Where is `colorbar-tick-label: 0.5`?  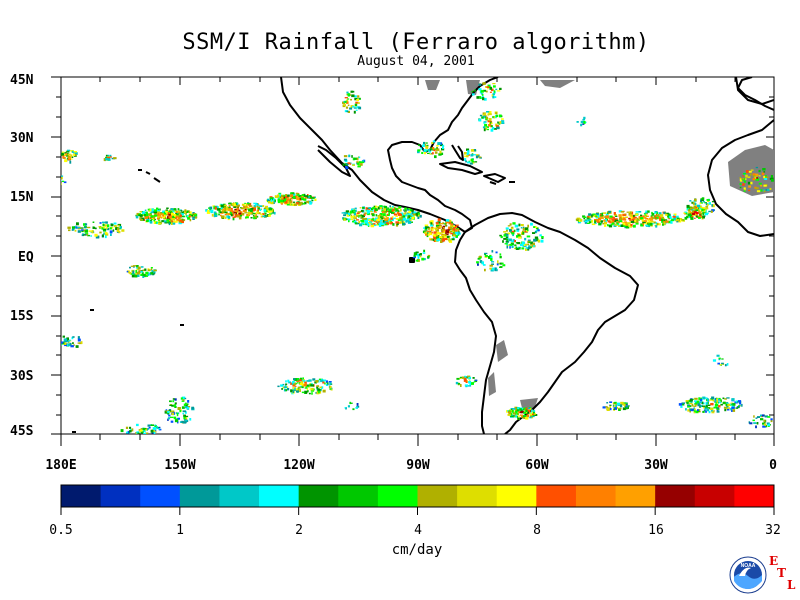 colorbar-tick-label: 0.5 is located at coordinates (61, 530).